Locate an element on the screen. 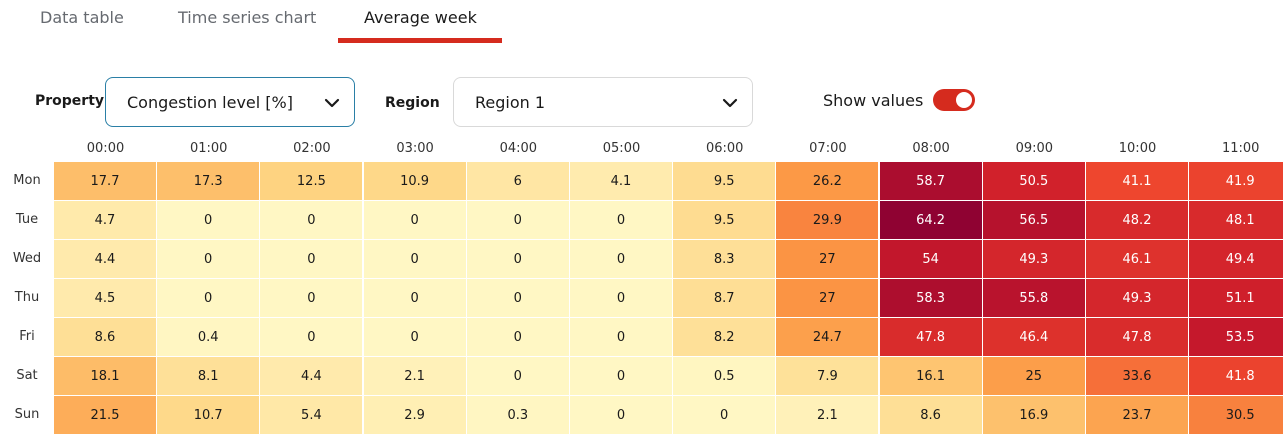 This screenshot has width=1283, height=441. hour-label: 06:00 is located at coordinates (724, 148).